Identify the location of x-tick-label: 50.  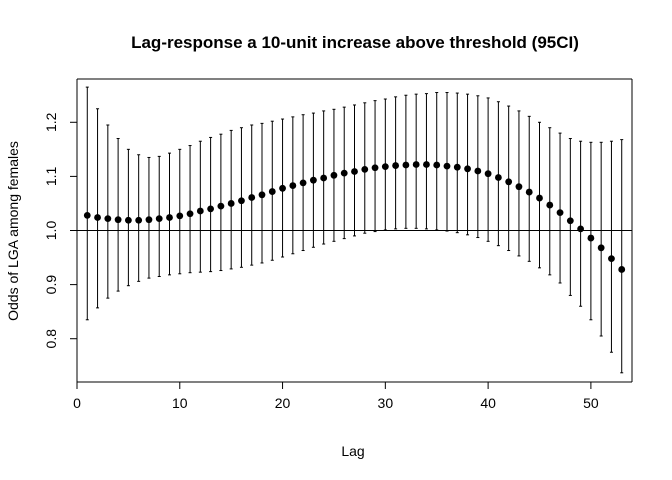
(591, 403).